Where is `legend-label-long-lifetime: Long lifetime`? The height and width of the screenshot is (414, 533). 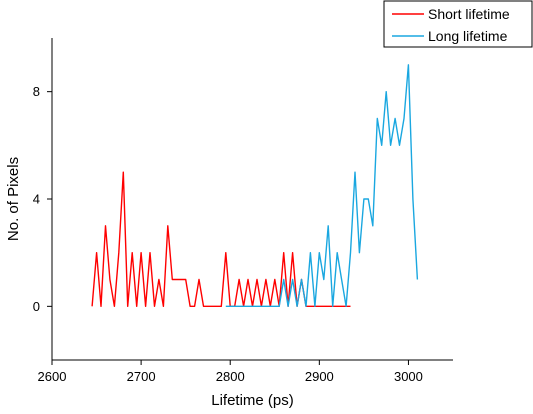
legend-label-long-lifetime: Long lifetime is located at coordinates (468, 36).